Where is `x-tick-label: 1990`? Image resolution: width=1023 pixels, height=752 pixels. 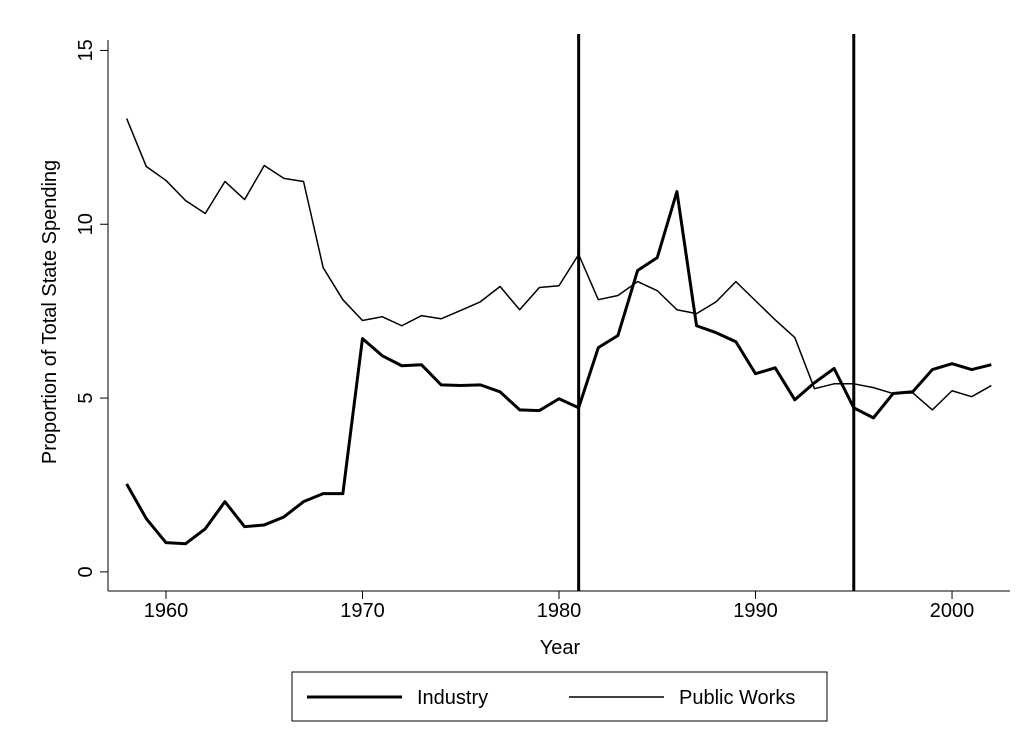
x-tick-label: 1990 is located at coordinates (755, 611).